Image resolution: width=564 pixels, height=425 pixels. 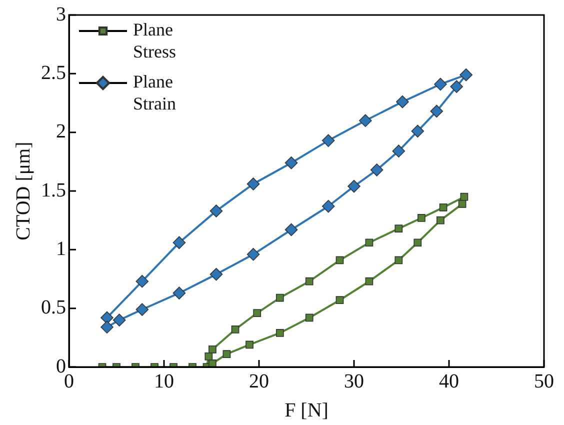 What do you see at coordinates (61, 131) in the screenshot?
I see `y-tick-label: 2` at bounding box center [61, 131].